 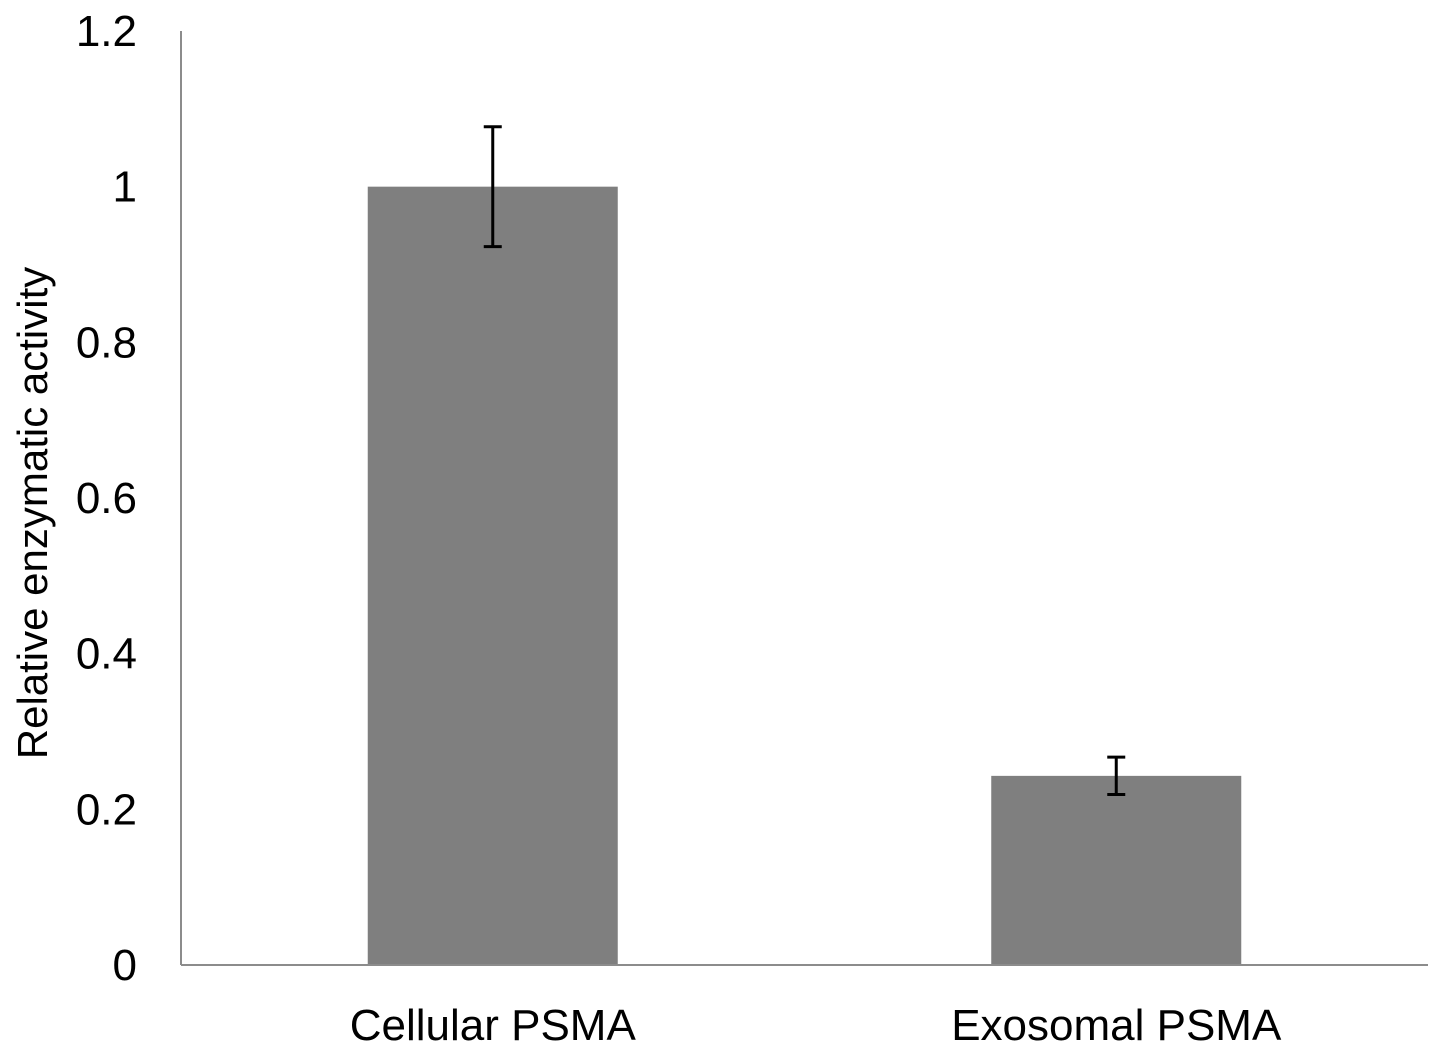 What do you see at coordinates (106, 342) in the screenshot?
I see `y-tick-label: 0.8` at bounding box center [106, 342].